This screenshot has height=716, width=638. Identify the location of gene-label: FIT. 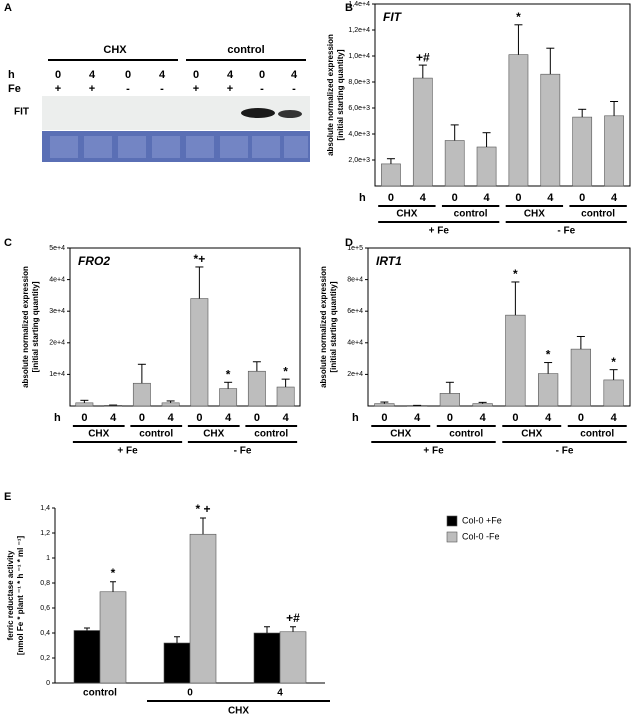
(21, 112).